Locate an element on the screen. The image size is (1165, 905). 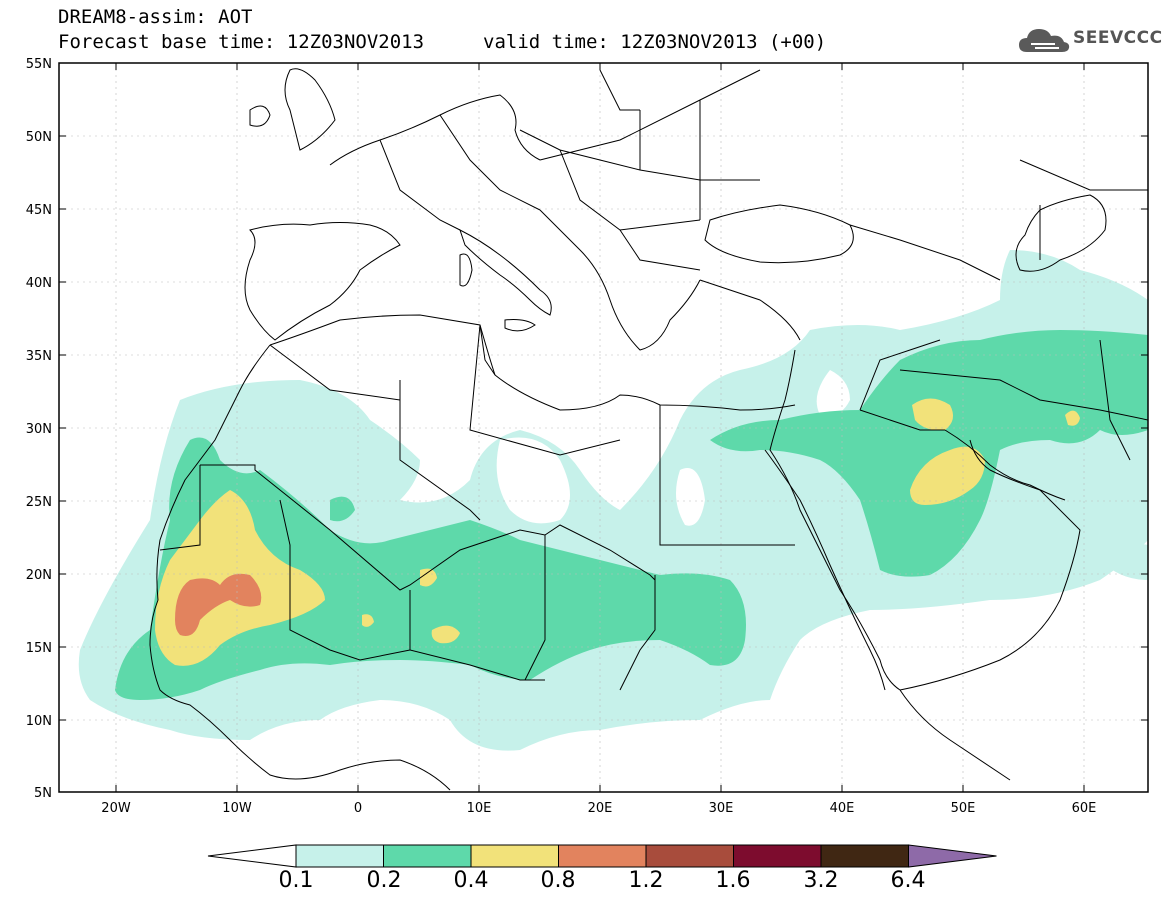
lon-label: 10E is located at coordinates (479, 808).